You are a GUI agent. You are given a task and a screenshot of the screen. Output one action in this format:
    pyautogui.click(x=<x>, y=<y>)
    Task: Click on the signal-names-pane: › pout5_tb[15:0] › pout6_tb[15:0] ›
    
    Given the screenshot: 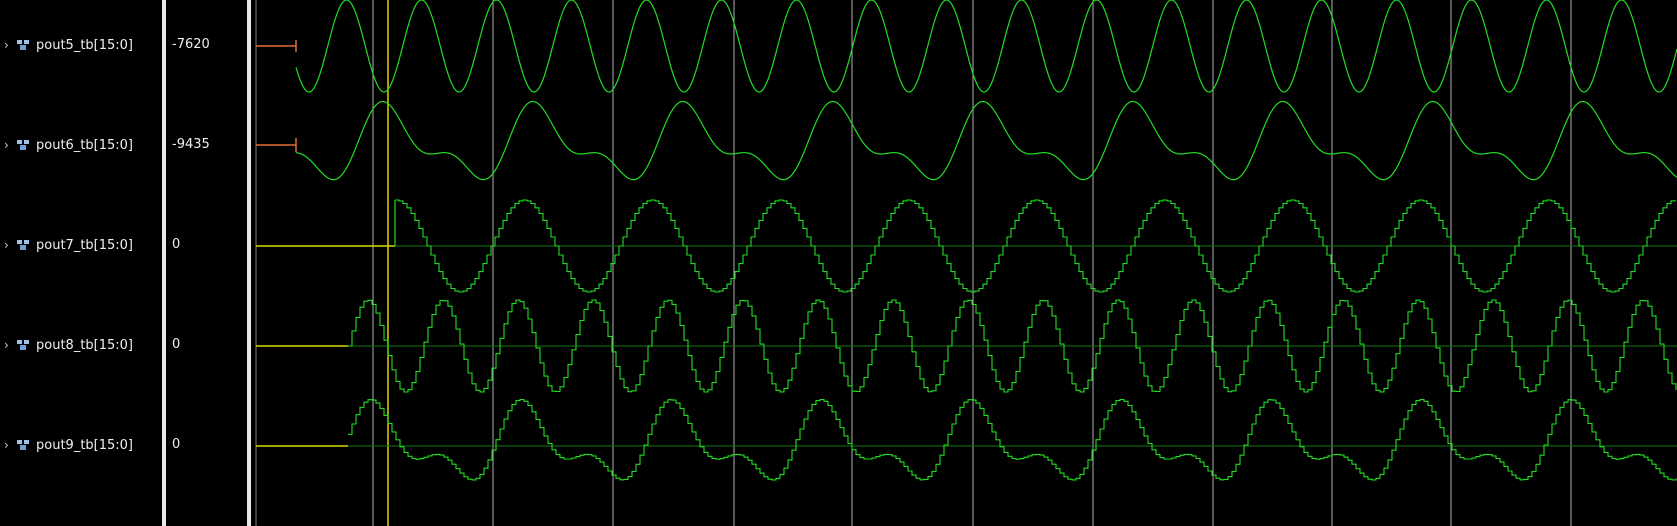 What is the action you would take?
    pyautogui.click(x=81, y=263)
    